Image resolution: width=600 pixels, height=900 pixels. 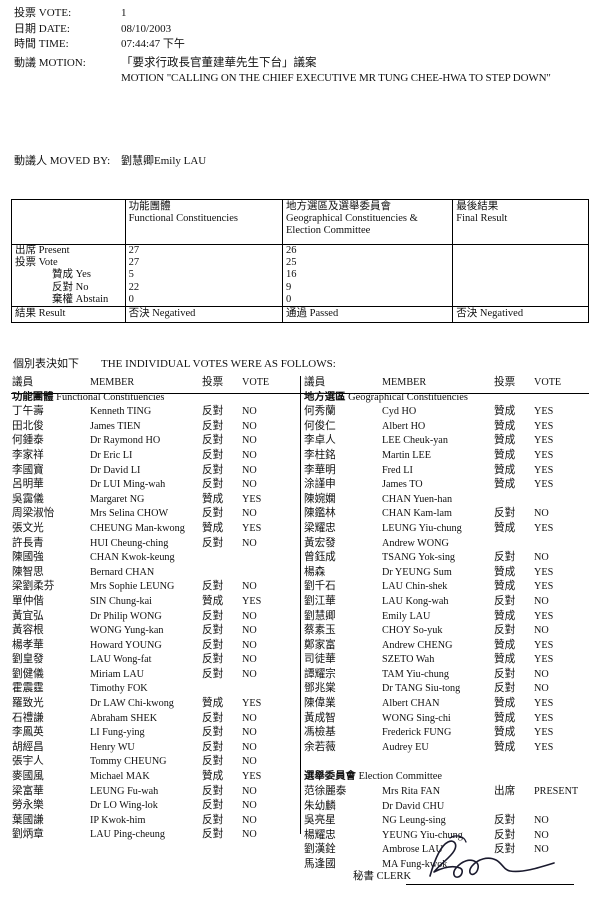 I want to click on time-row: 時間 TIME: 07:44:47 下午, so click(x=300, y=45).